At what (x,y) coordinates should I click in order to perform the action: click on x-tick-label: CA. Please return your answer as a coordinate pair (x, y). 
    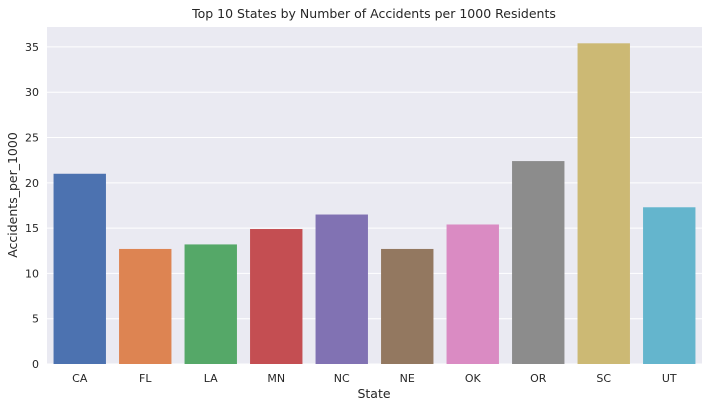
    Looking at the image, I should click on (80, 378).